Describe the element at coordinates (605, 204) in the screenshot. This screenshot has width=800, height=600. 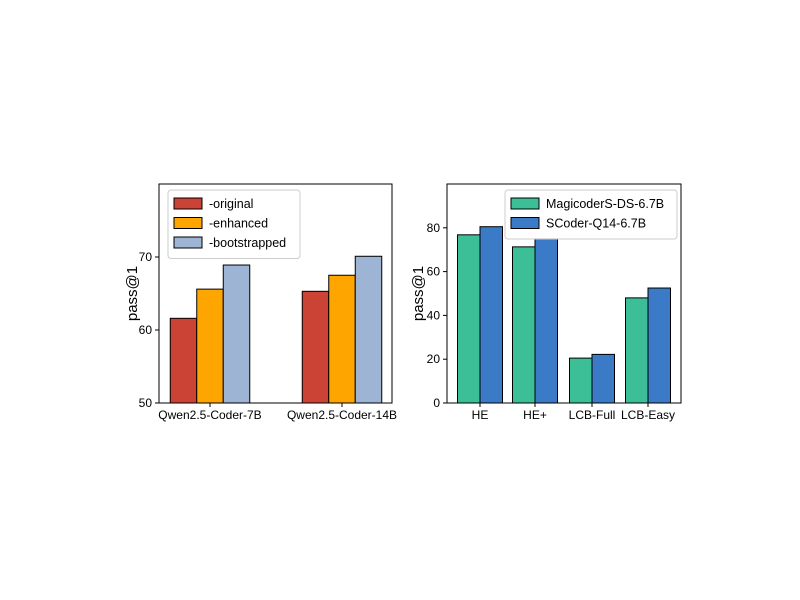
I see `legend-label-1: MagicoderS-DS-6.7B` at that location.